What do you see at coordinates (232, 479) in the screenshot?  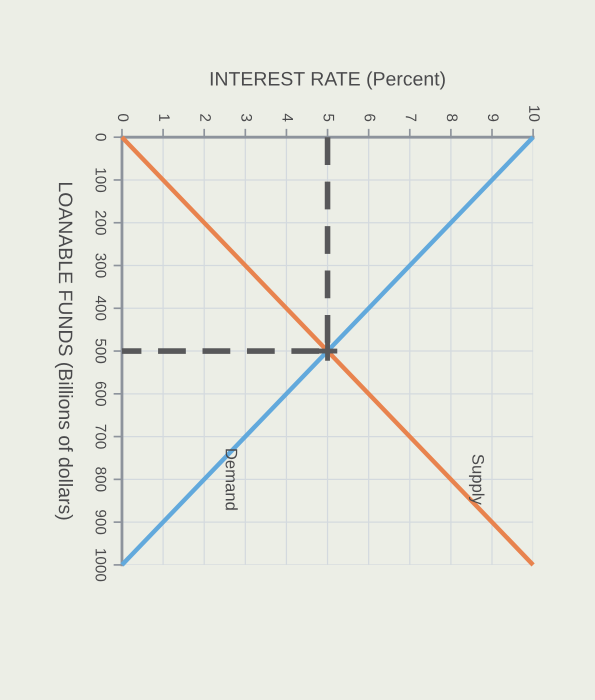 I see `text: Demand` at bounding box center [232, 479].